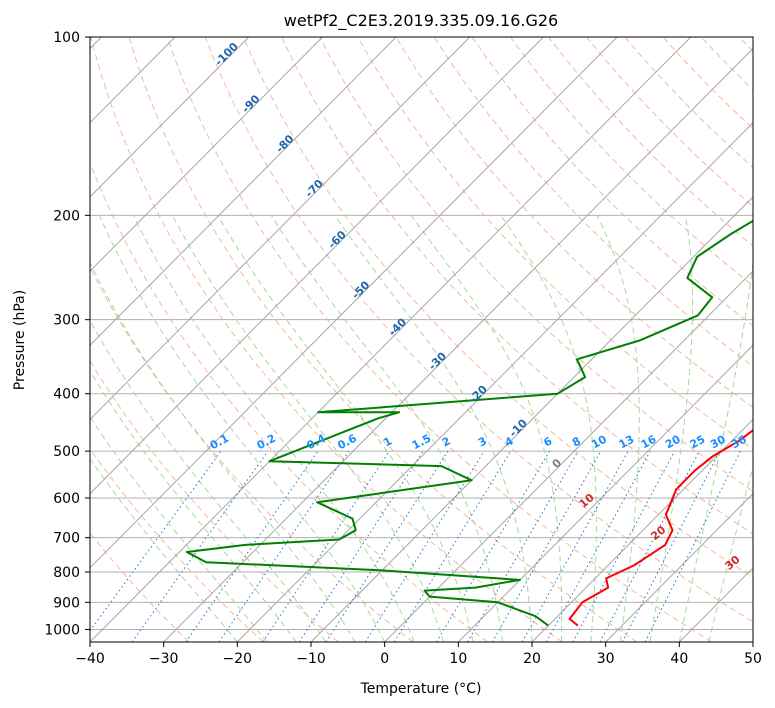 This screenshot has height=708, width=775. Describe the element at coordinates (753, 659) in the screenshot. I see `x-tick-label: 50` at that location.